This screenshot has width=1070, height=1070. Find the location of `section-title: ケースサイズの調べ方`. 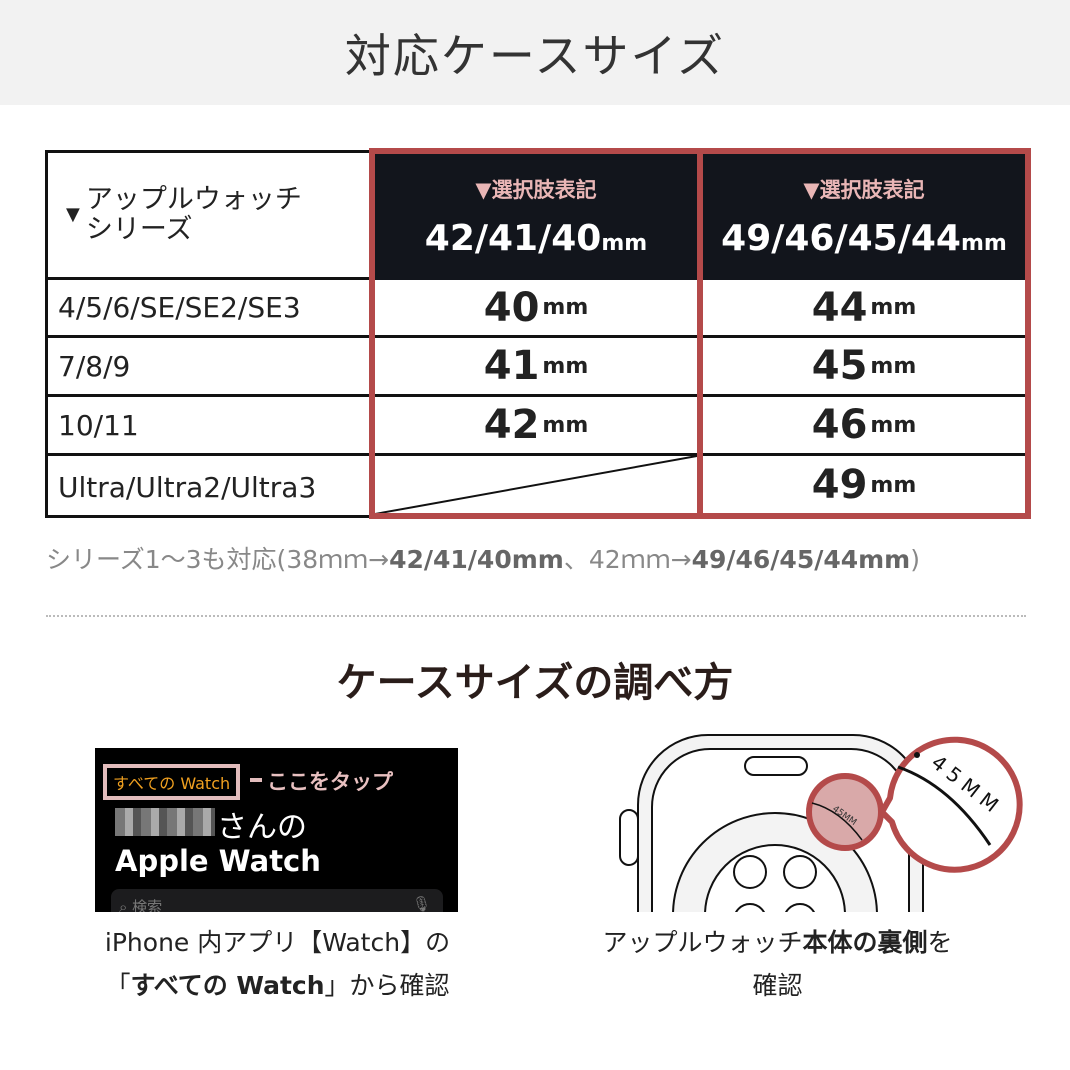

section-title: ケースサイズの調べ方 is located at coordinates (535, 683).